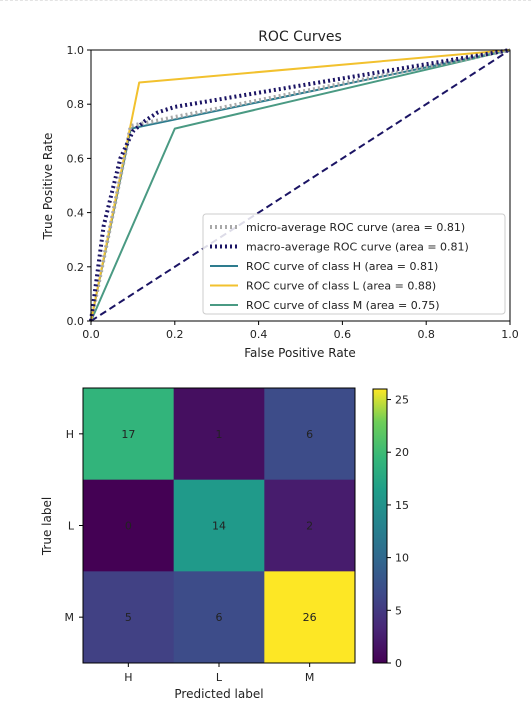 The image size is (531, 713). I want to click on colorbar-tick-label: 15, so click(402, 505).